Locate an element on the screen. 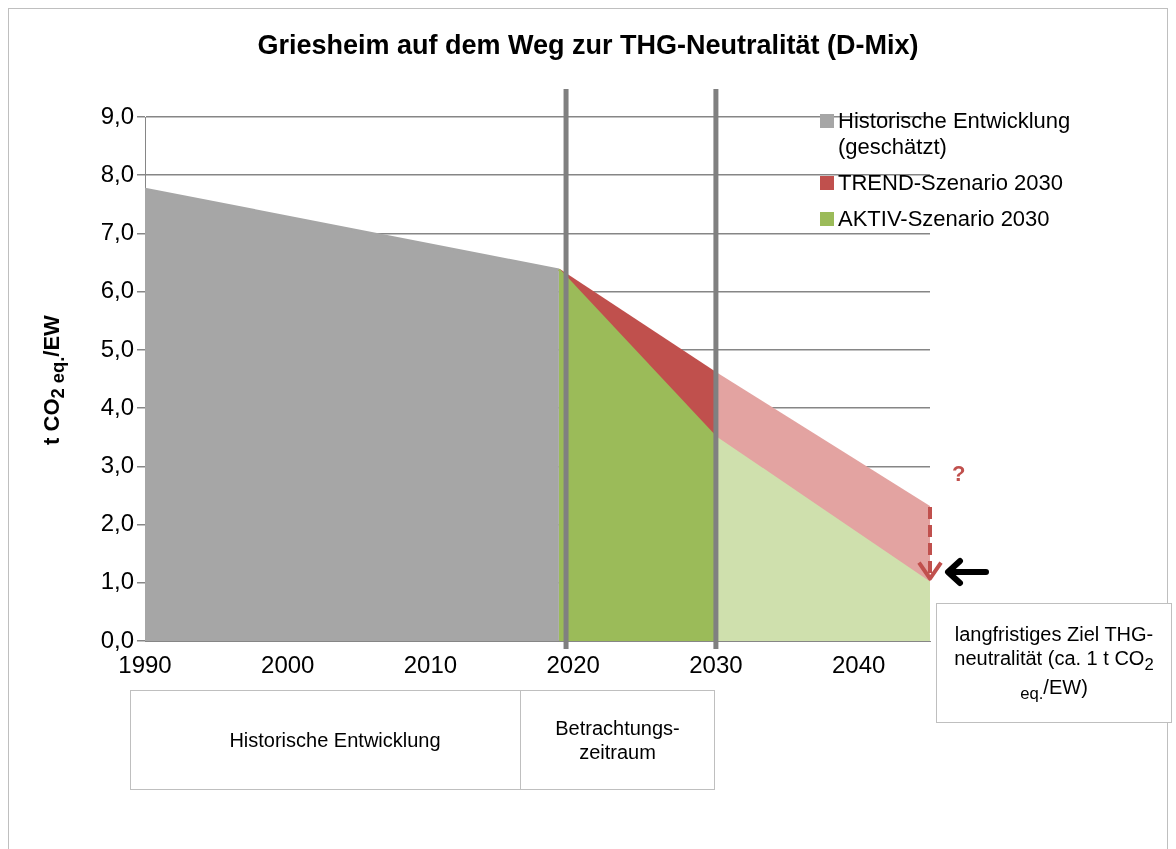  y-tick-label: 4,0 is located at coordinates (117, 406).